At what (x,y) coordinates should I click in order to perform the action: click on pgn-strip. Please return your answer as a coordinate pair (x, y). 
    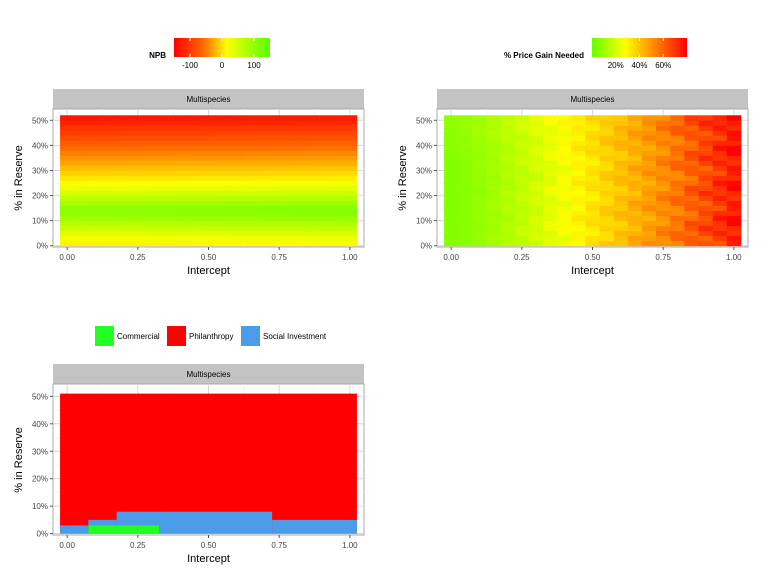
    Looking at the image, I should click on (592, 99).